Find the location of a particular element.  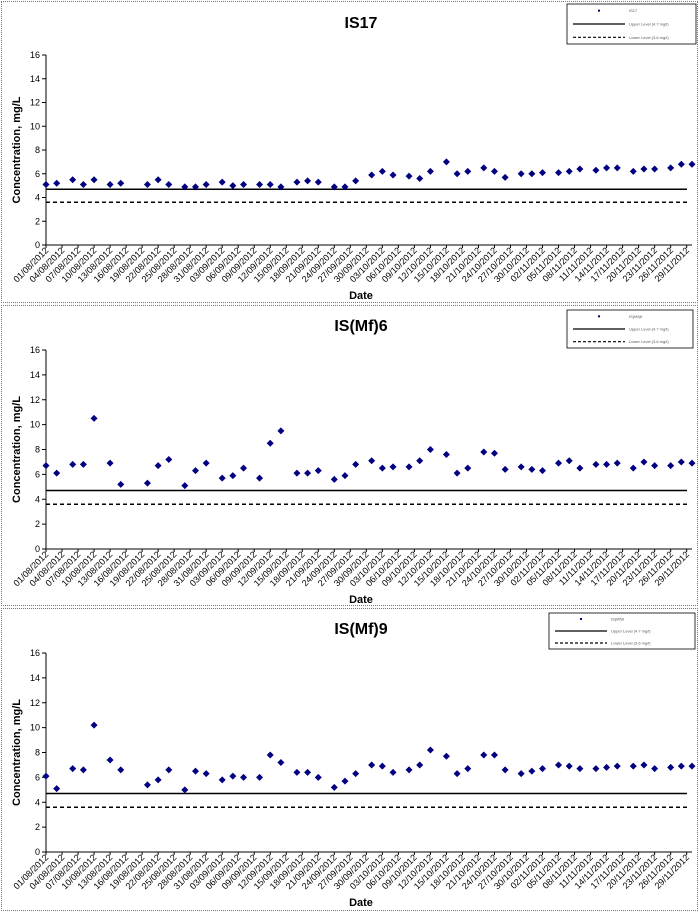

legend-label: Lower Level (3.6 mg/l) is located at coordinates (631, 643).